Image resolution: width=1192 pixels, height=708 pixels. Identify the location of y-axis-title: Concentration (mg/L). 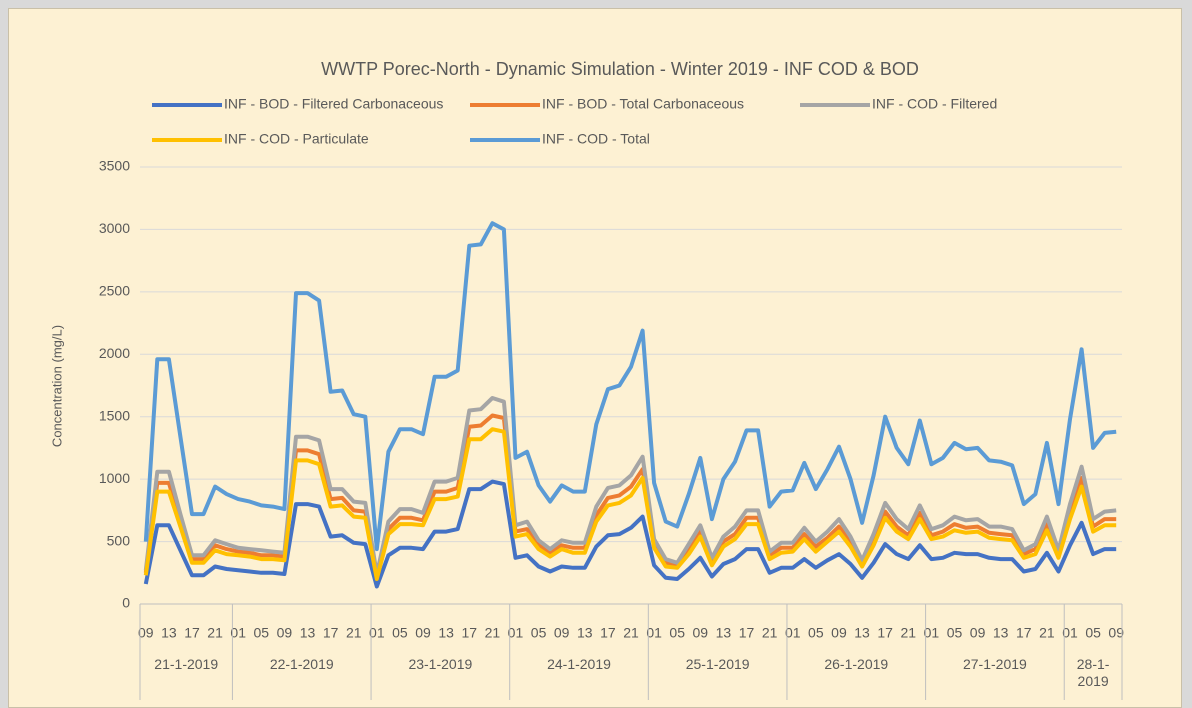
(56, 386).